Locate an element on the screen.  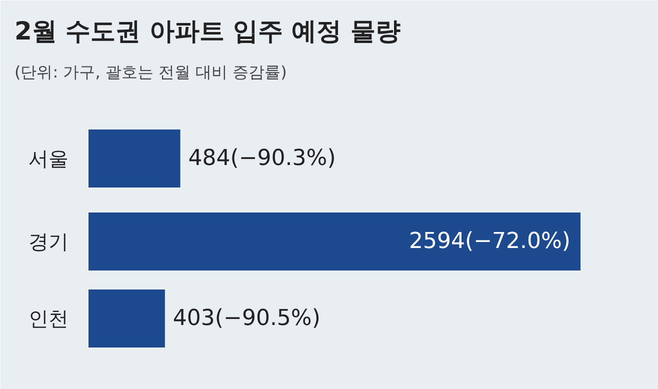
chart-subtitle: (단위: 가구, 괄호는 전월 대비 증감률) is located at coordinates (150, 72).